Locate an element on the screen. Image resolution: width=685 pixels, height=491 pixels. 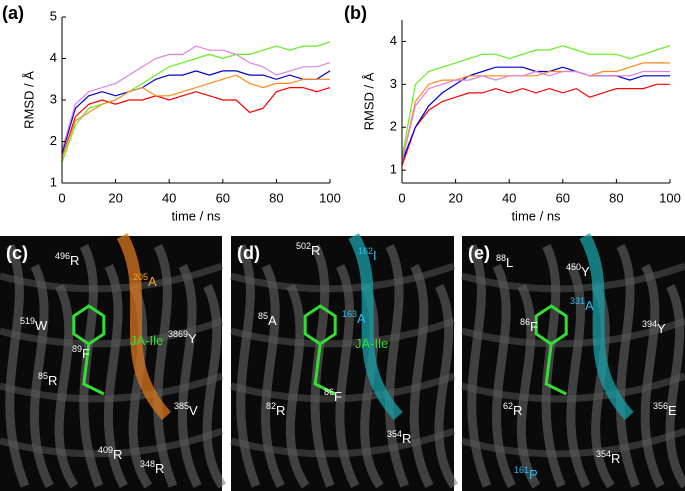
residue-label: 205A is located at coordinates (145, 280).